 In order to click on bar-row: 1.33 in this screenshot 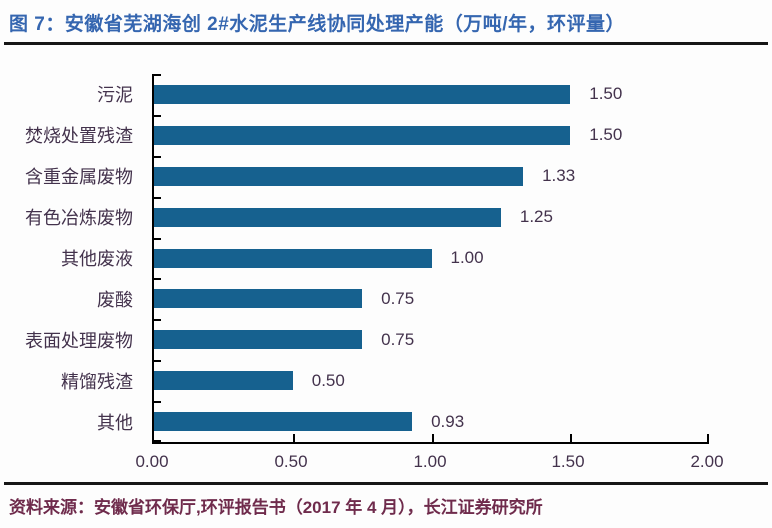, I will do `click(431, 176)`.